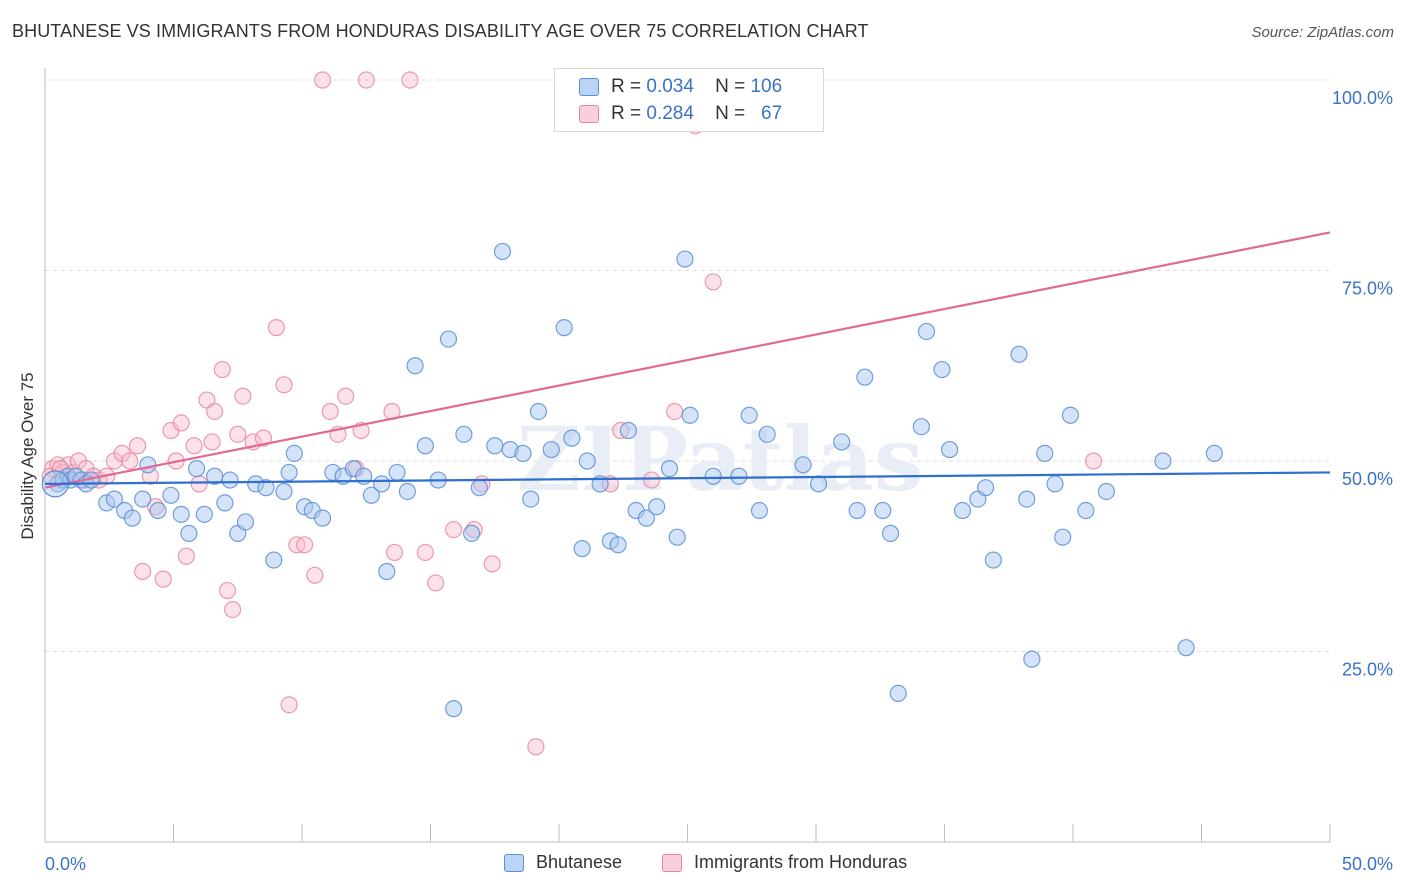 This screenshot has height=892, width=1406. Describe the element at coordinates (720, 459) in the screenshot. I see `watermark: ZIPatlas` at that location.